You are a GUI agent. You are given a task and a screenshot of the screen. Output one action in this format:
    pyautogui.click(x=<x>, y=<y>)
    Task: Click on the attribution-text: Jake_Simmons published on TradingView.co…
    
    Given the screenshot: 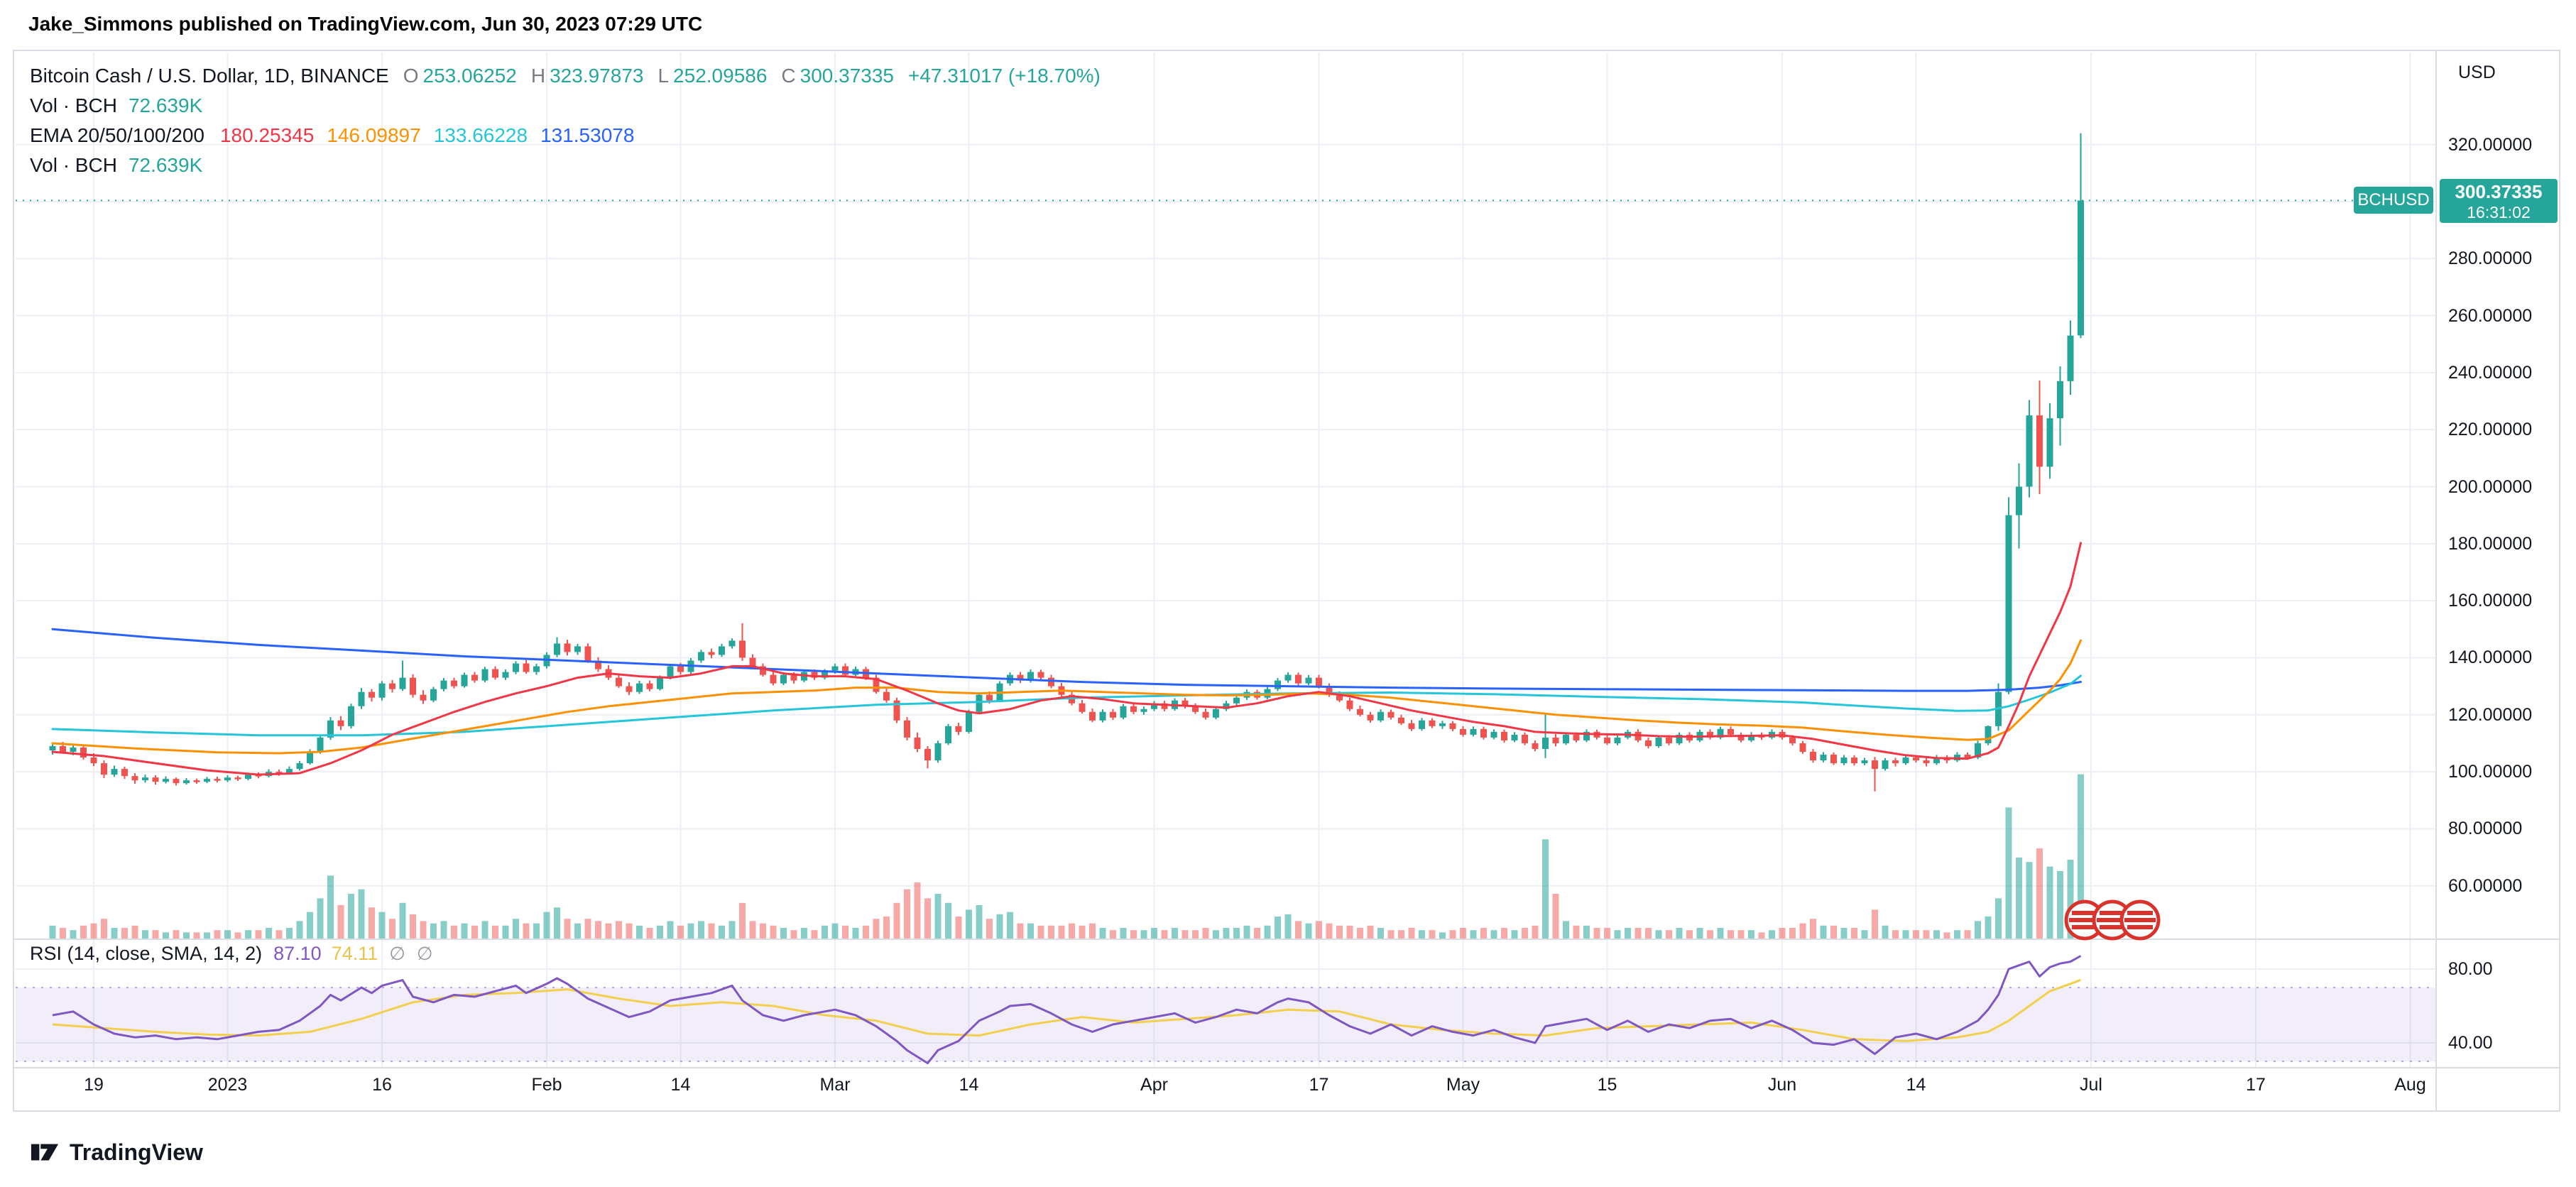 What is the action you would take?
    pyautogui.click(x=365, y=24)
    